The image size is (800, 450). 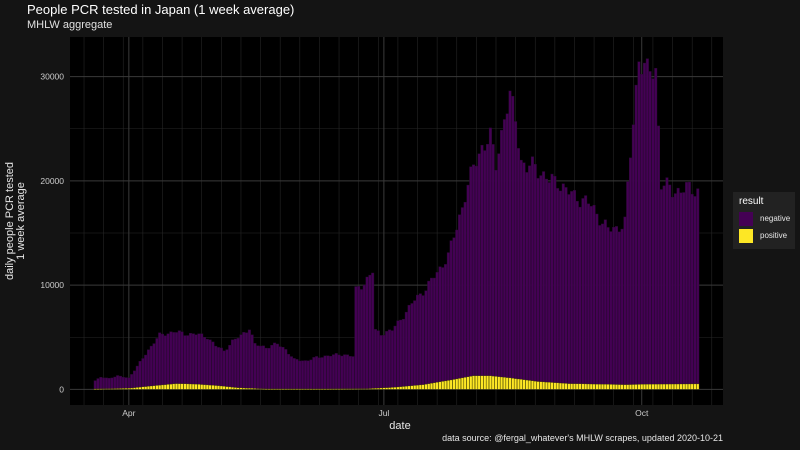 What do you see at coordinates (21, 221) in the screenshot?
I see `y-axis-label-line: 1 week average` at bounding box center [21, 221].